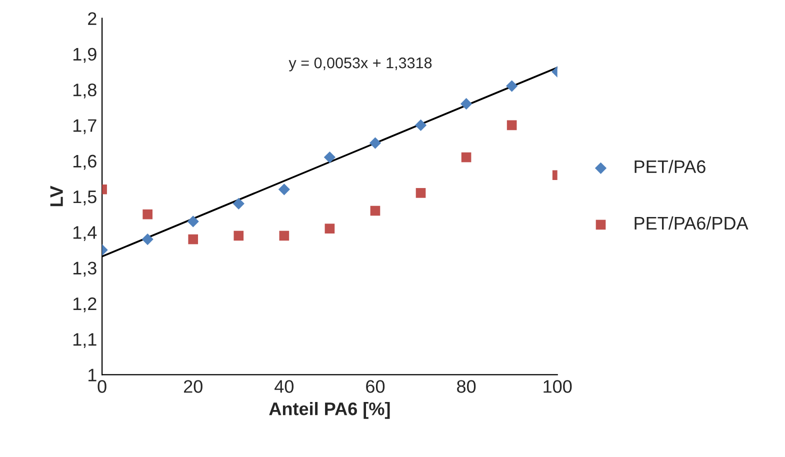  What do you see at coordinates (84, 304) in the screenshot?
I see `y-tick-label: 1,2` at bounding box center [84, 304].